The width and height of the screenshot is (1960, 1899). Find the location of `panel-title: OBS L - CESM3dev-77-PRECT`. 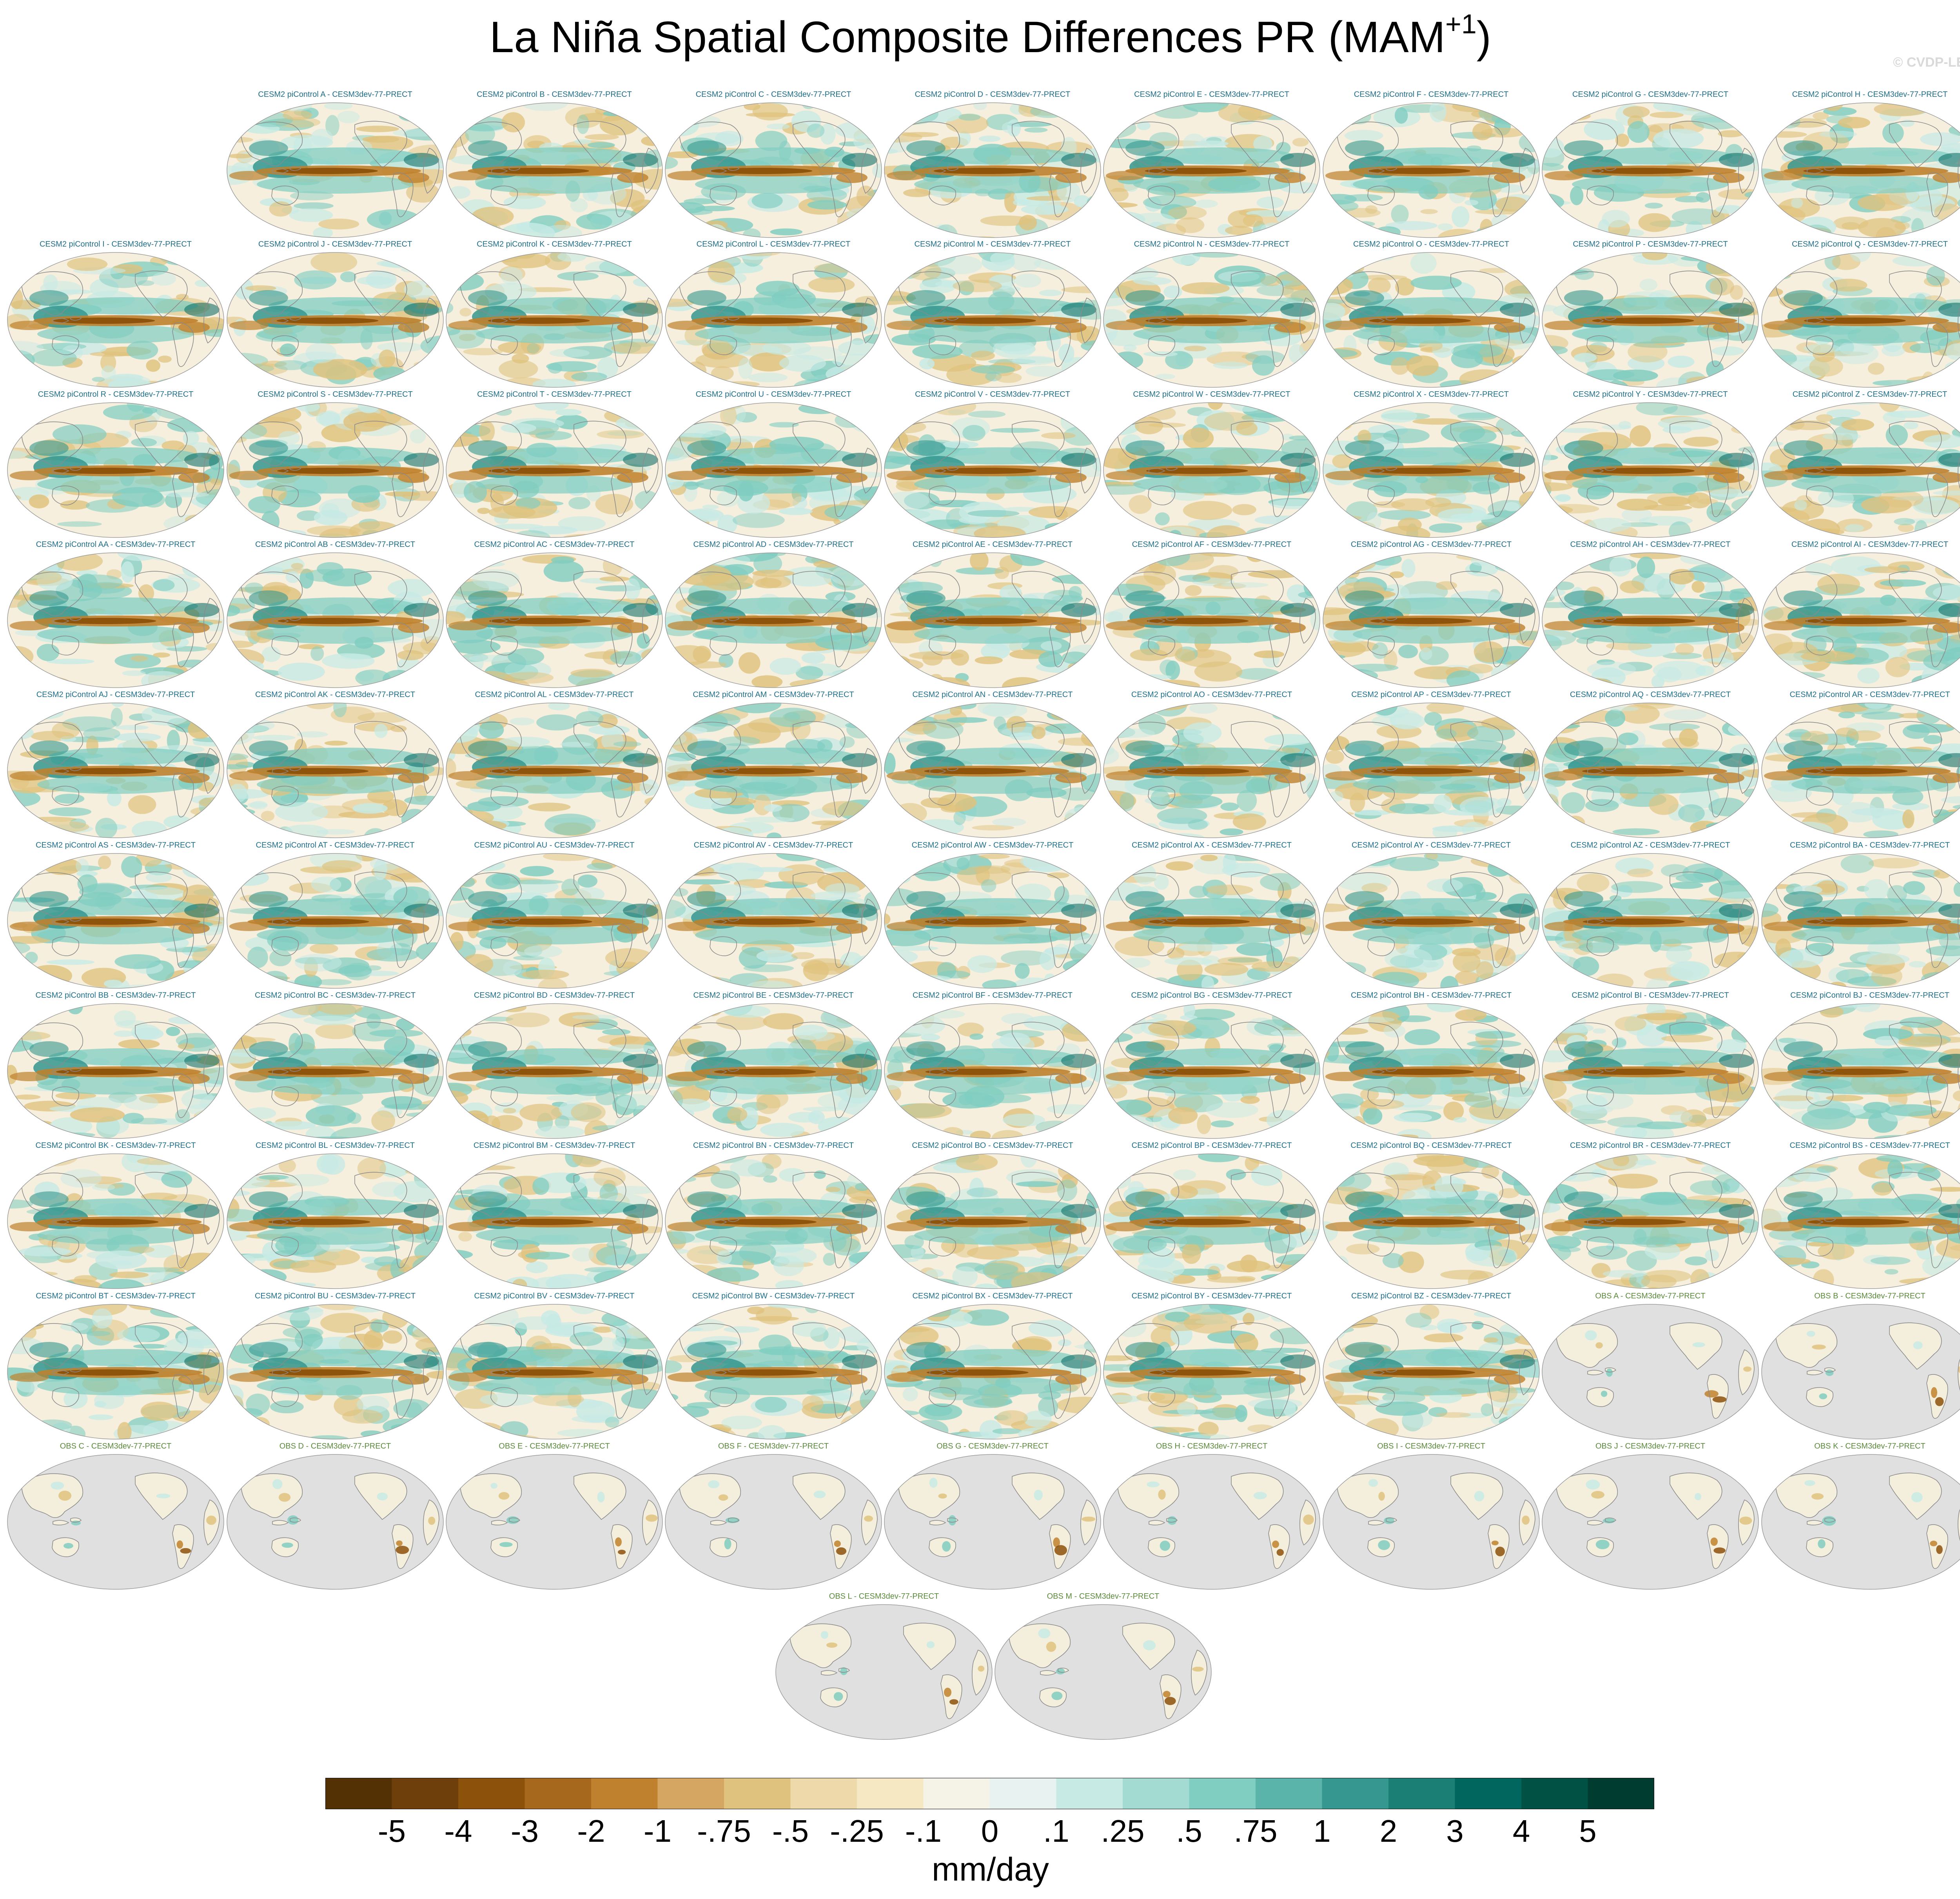

panel-title: OBS L - CESM3dev-77-PRECT is located at coordinates (884, 1597).